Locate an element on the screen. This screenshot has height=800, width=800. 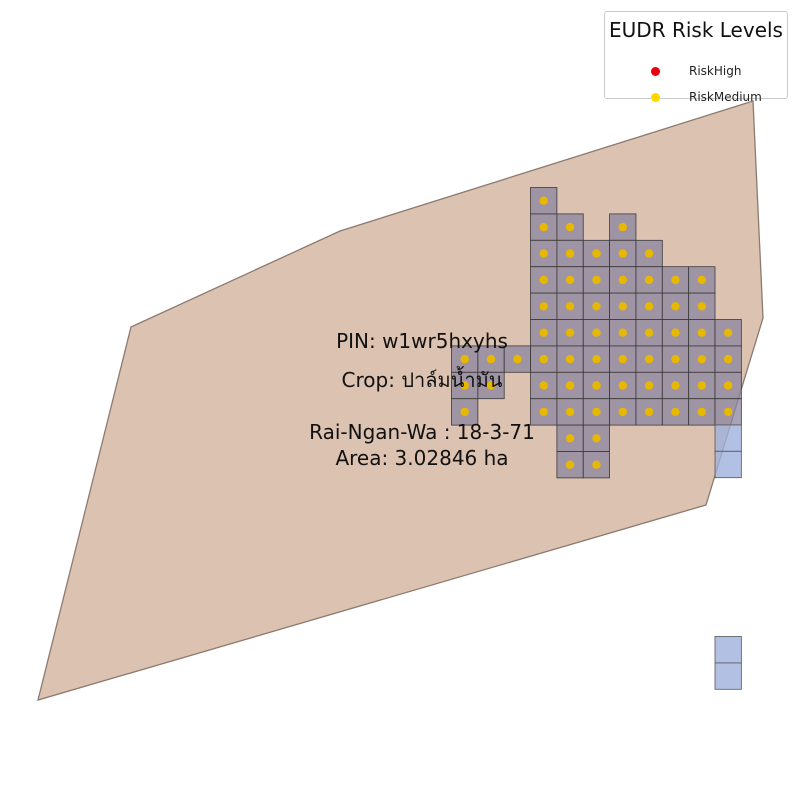
legend-title: EUDR Risk Levels is located at coordinates (696, 30).